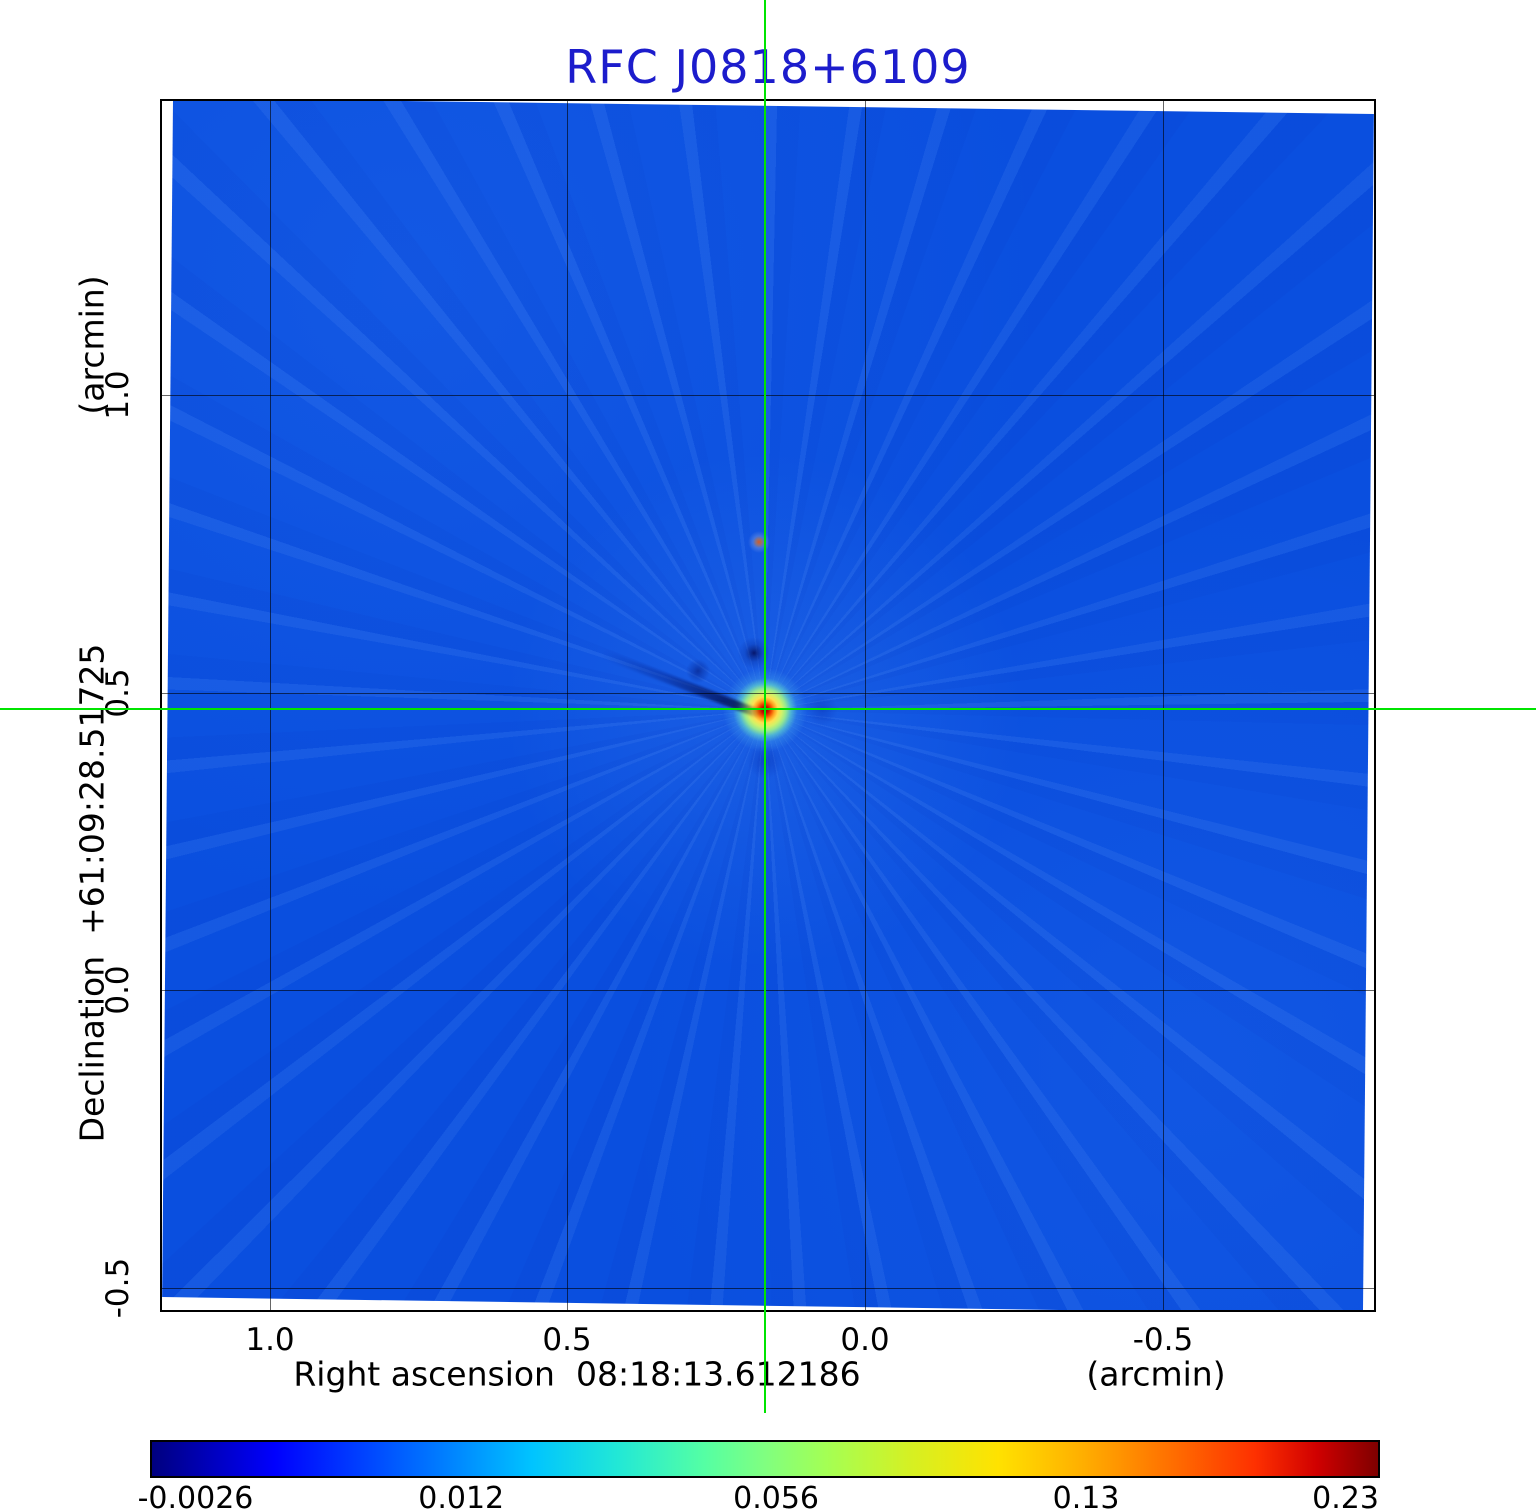  I want to click on x-tick-label: 0.5, so click(567, 1340).